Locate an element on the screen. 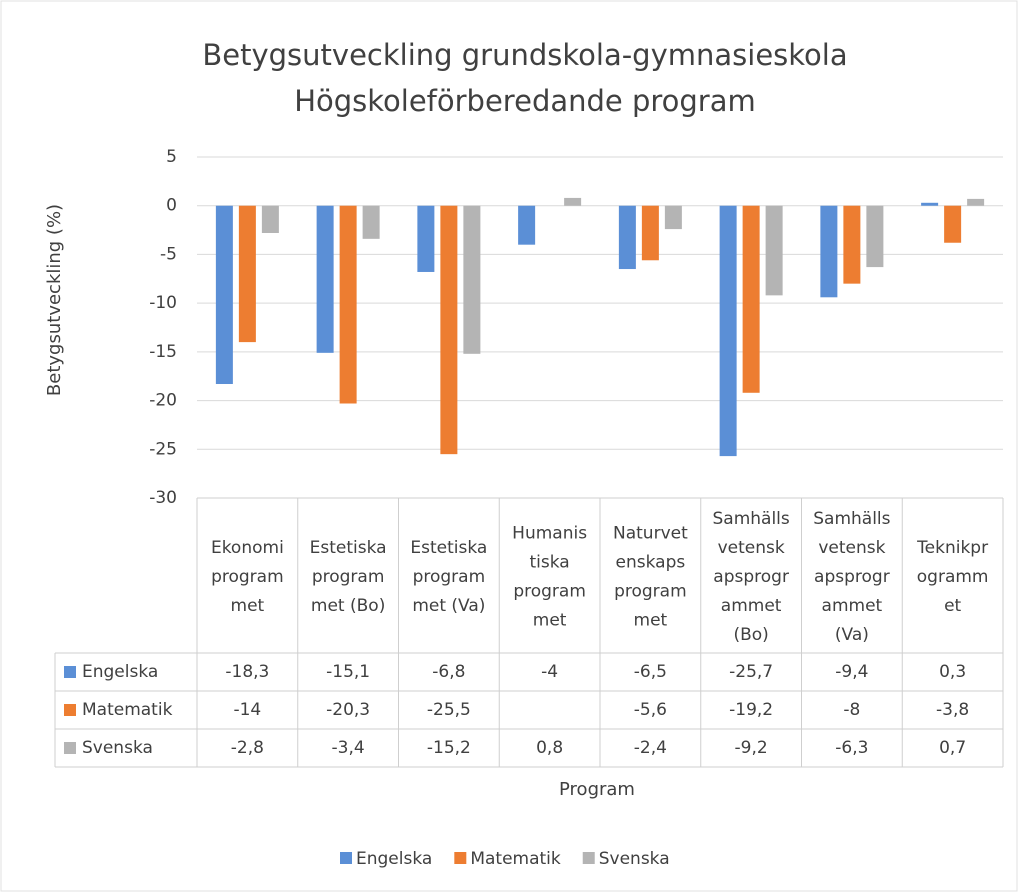 The width and height of the screenshot is (1018, 892). data-label: -5,6 is located at coordinates (650, 710).